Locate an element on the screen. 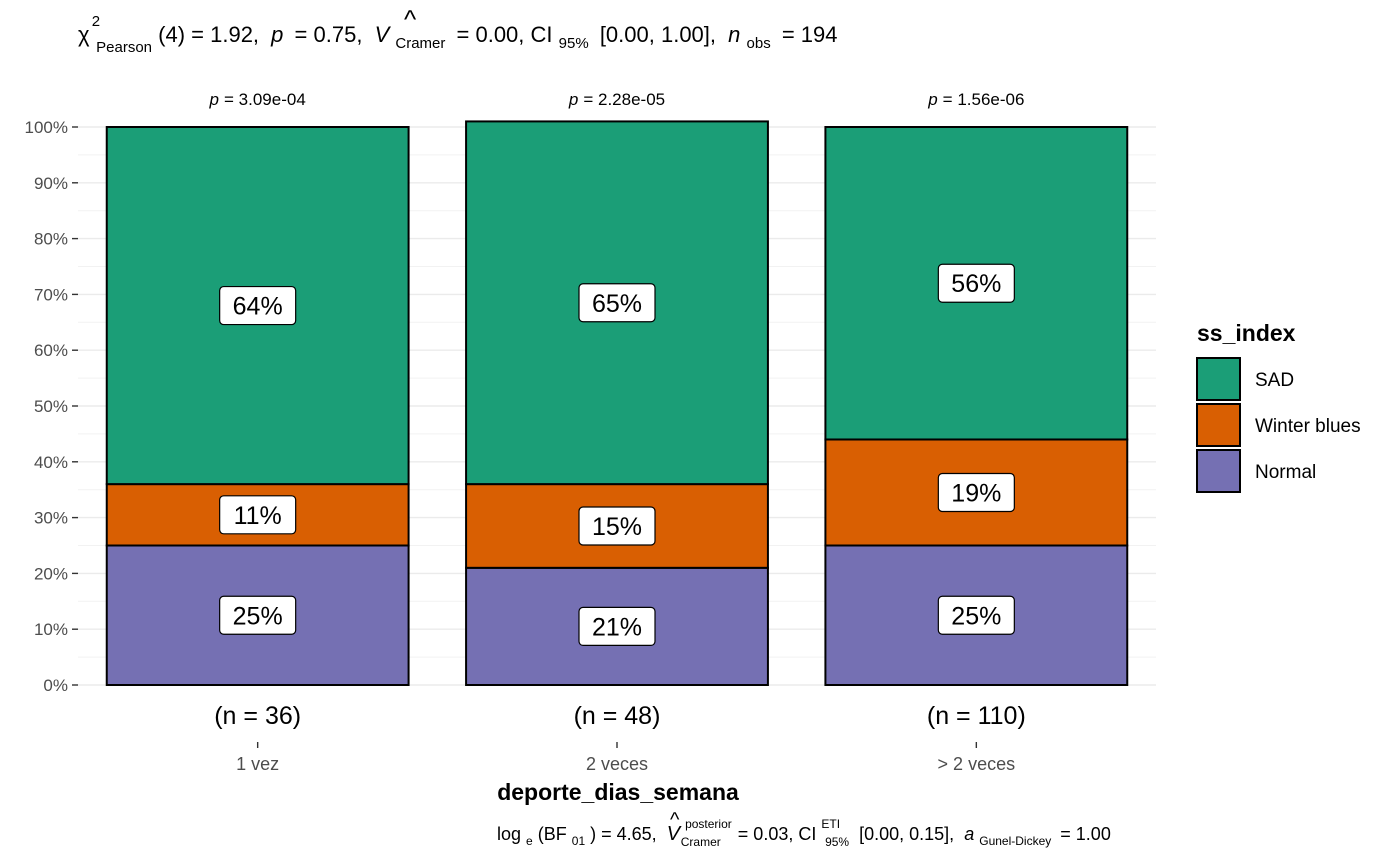 The width and height of the screenshot is (1400, 865). caption-v-sup: posterior is located at coordinates (708, 824).